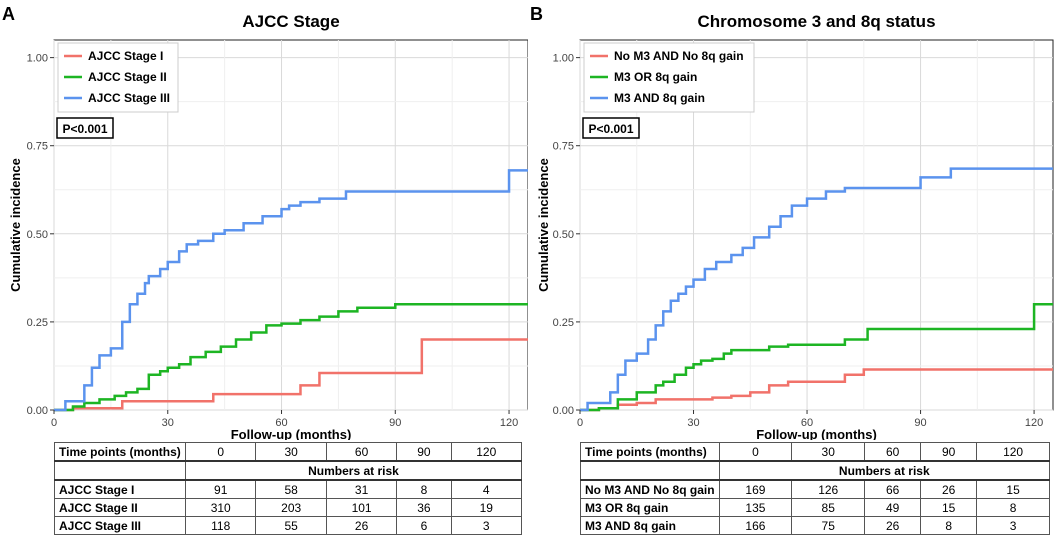 Image resolution: width=1056 pixels, height=535 pixels. What do you see at coordinates (650, 489) in the screenshot?
I see `risk-table-row-label: No M3 AND No 8q gain` at bounding box center [650, 489].